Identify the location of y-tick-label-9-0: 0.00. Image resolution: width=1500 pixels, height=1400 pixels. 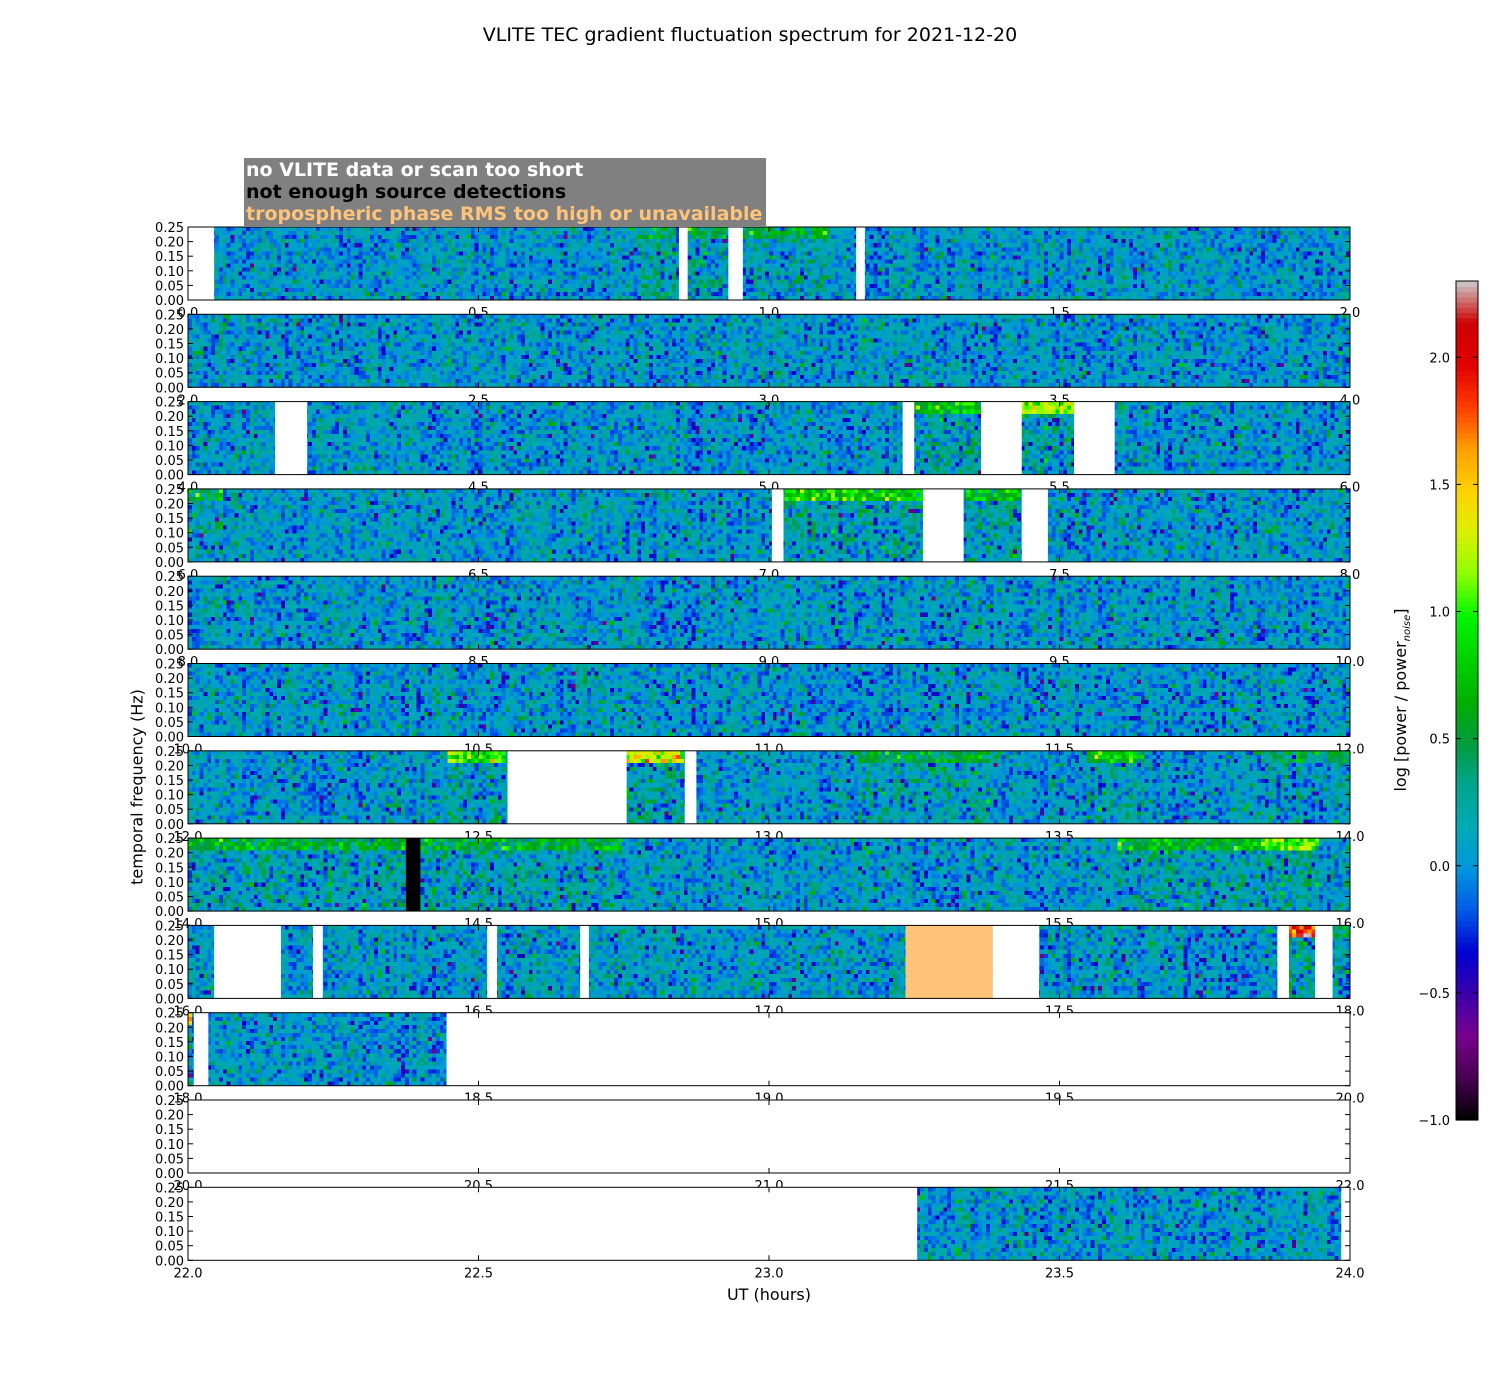
(169, 1087).